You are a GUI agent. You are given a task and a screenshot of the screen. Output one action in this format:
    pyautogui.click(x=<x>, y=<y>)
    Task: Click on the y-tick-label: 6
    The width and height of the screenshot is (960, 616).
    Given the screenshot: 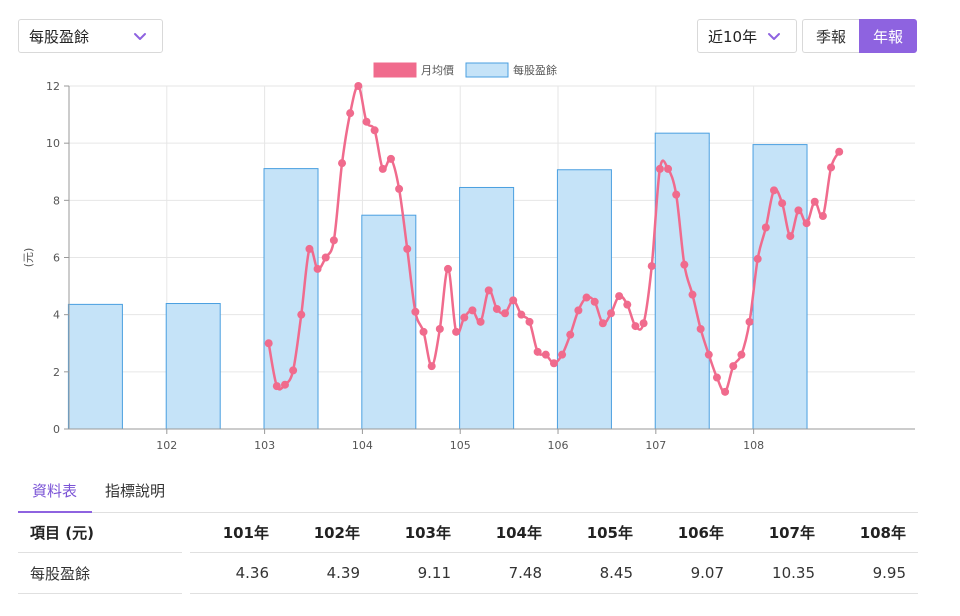 What is the action you would take?
    pyautogui.click(x=56, y=258)
    